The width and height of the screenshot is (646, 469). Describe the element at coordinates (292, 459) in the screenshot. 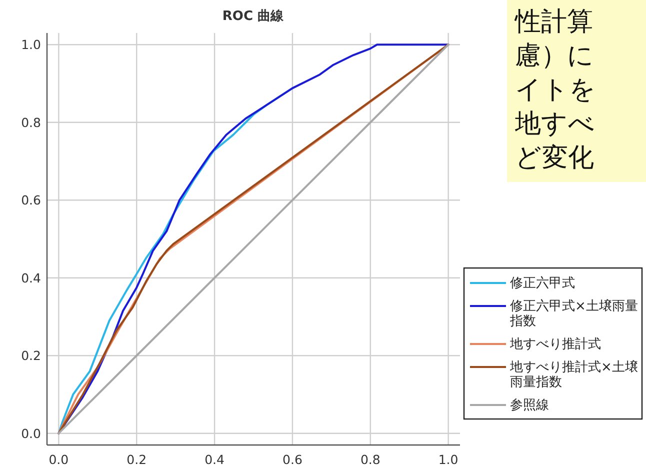

I see `x-tick-label: 0.6` at that location.